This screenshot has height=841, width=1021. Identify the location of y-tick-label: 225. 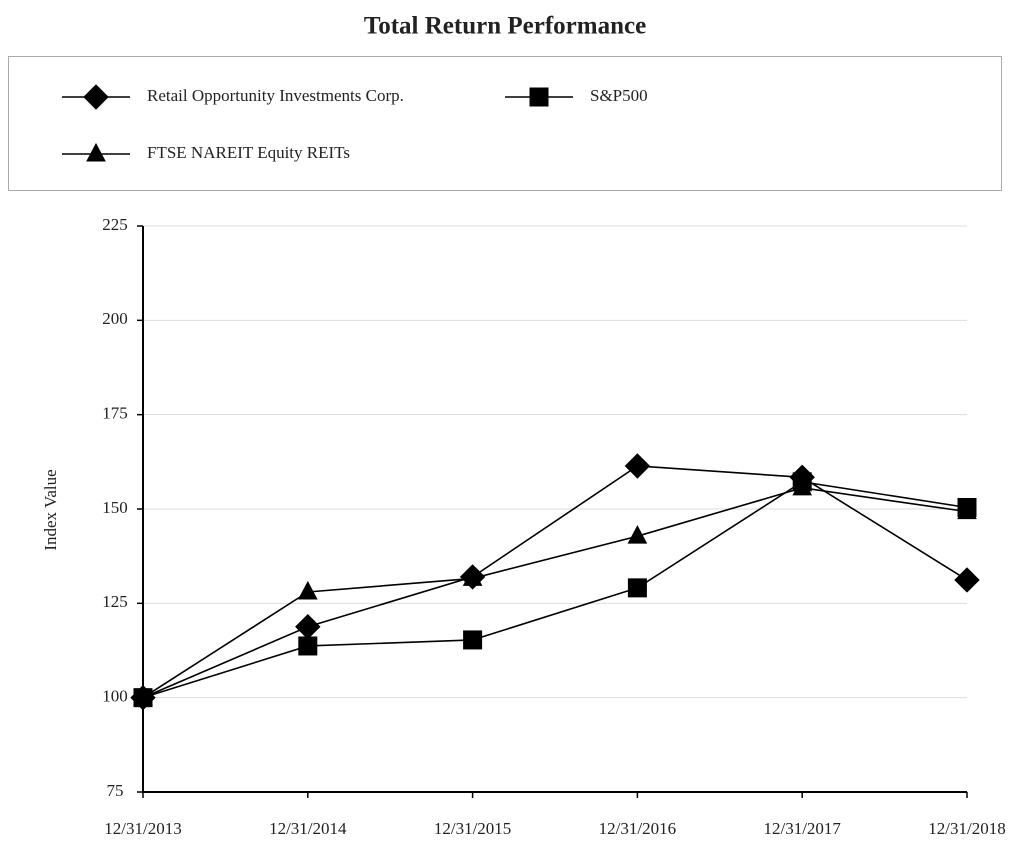
(115, 224).